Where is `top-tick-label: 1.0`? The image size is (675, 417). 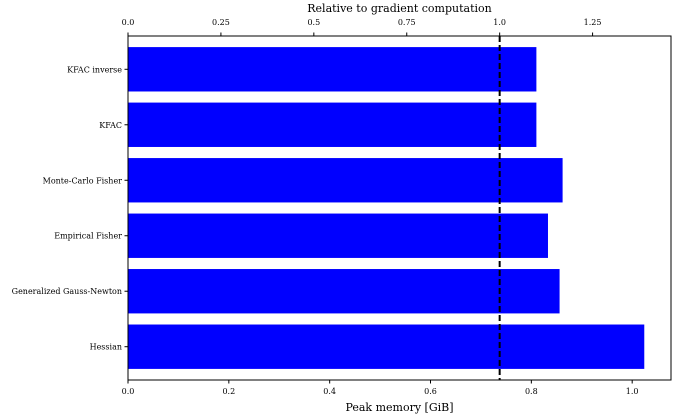
top-tick-label: 1.0 is located at coordinates (499, 22).